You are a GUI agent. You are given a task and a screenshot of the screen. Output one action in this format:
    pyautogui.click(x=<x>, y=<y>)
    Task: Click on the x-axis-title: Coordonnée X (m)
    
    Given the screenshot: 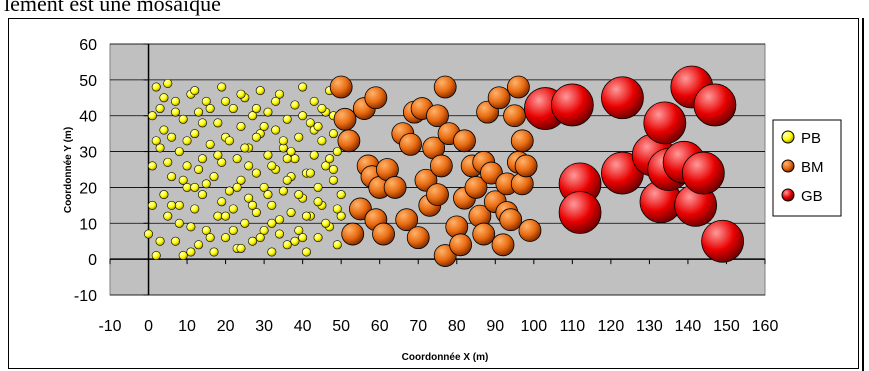 What is the action you would take?
    pyautogui.click(x=445, y=357)
    